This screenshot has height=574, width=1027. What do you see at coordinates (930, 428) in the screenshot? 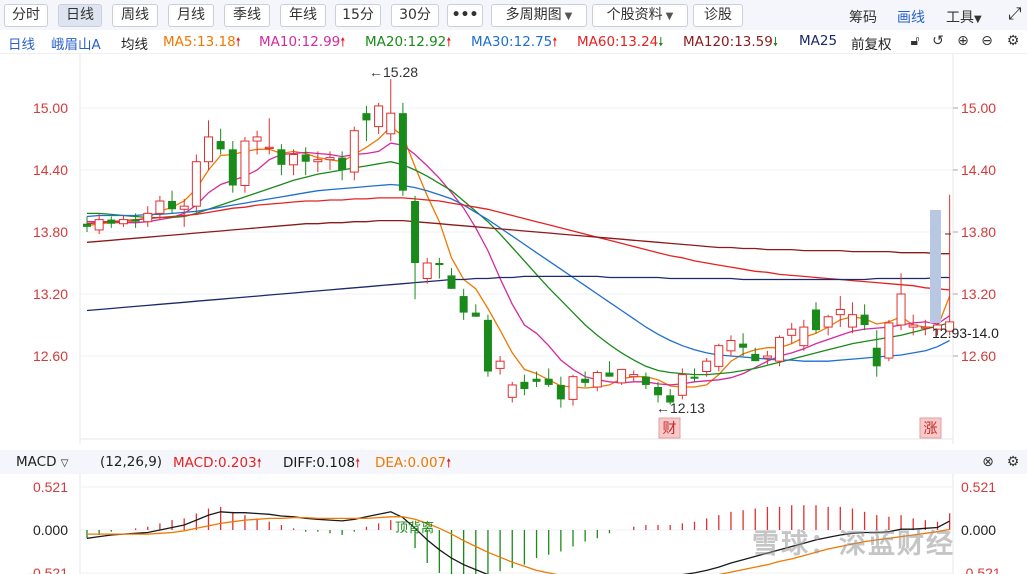
I see `rise-badge` at bounding box center [930, 428].